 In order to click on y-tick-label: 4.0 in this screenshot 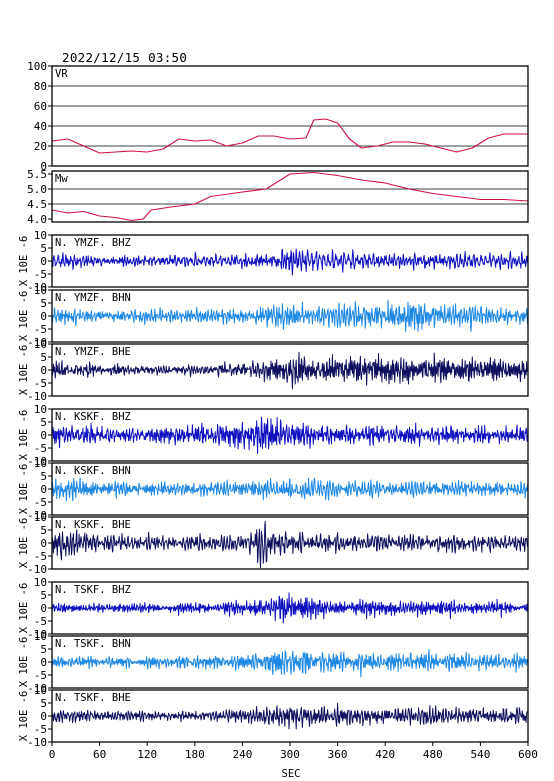, I will do `click(37, 219)`.